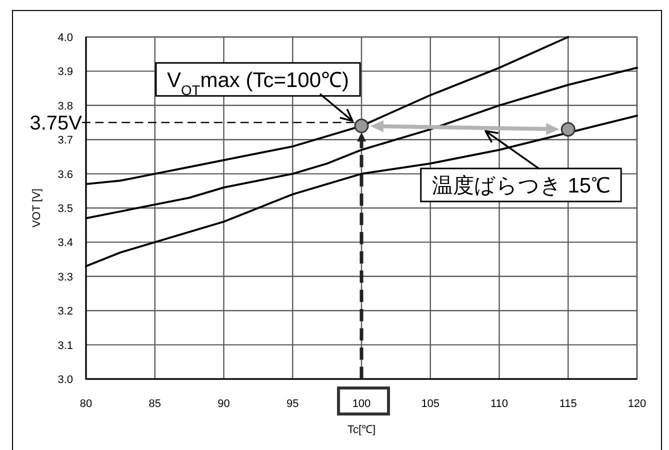  Describe the element at coordinates (65, 380) in the screenshot. I see `y-tick-label: 3.0` at that location.